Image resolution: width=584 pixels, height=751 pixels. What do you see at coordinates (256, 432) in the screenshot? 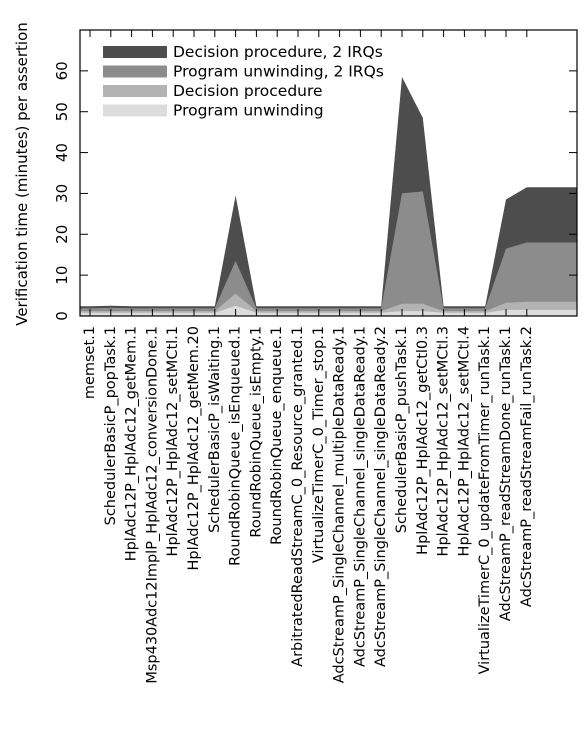
I see `x-tick-label: RoundRobinQueue_isEmpty.1` at bounding box center [256, 432].